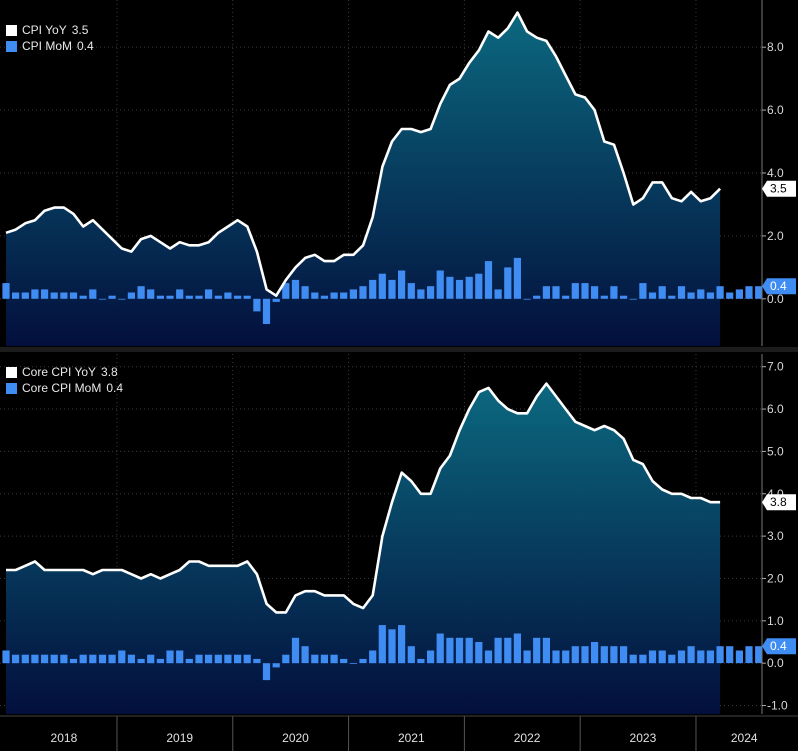 The image size is (798, 751). Describe the element at coordinates (80, 30) in the screenshot. I see `legend-value: 3.5` at that location.